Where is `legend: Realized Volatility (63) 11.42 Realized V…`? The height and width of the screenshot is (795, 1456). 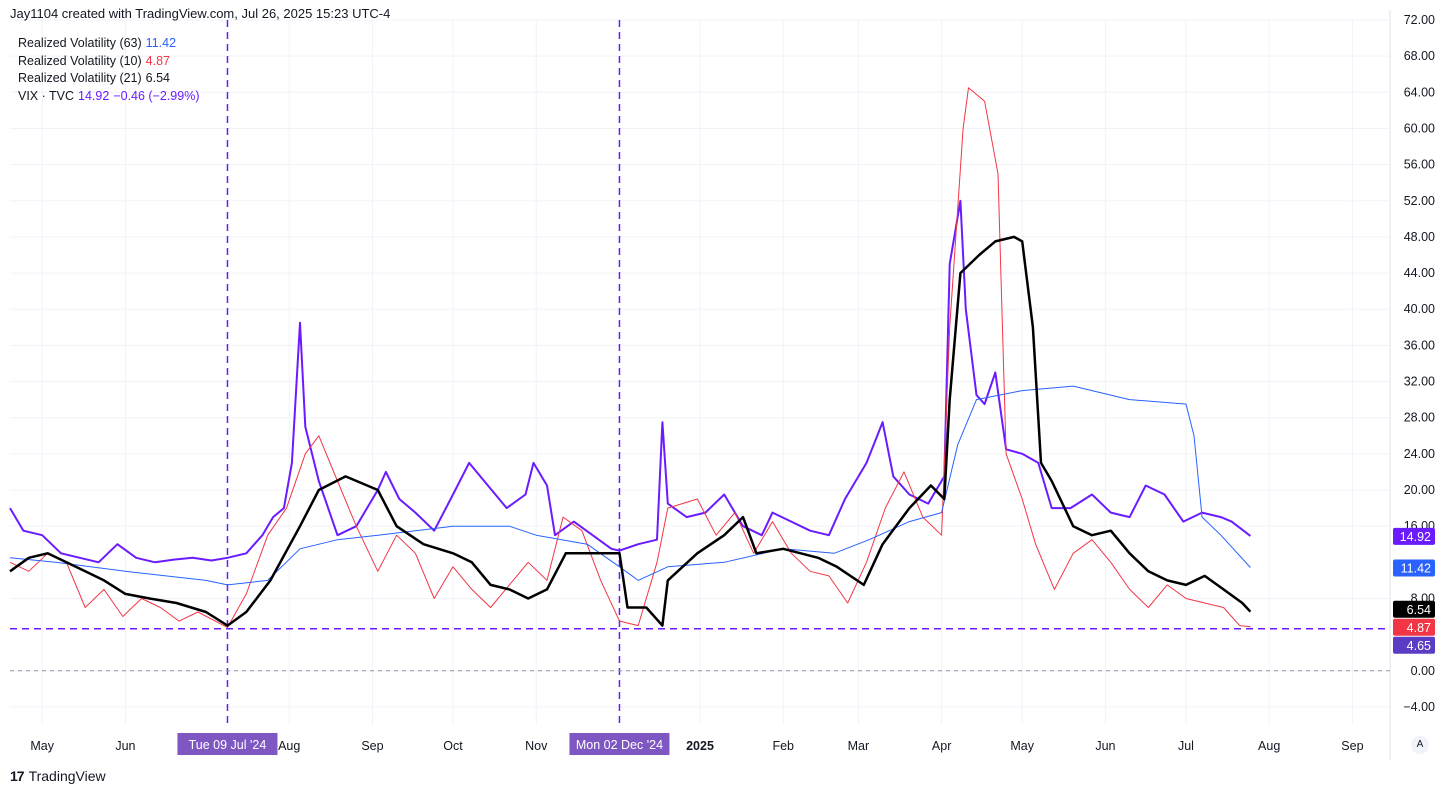 legend: Realized Volatility (63) 11.42 Realized V… is located at coordinates (108, 70).